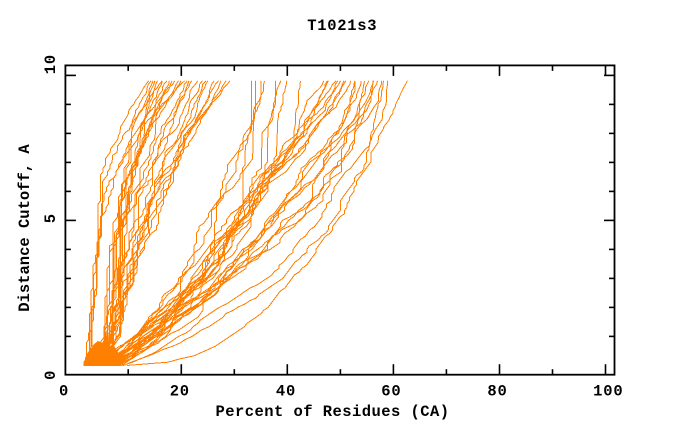 The height and width of the screenshot is (440, 680). I want to click on svg-text: 100, so click(608, 391).